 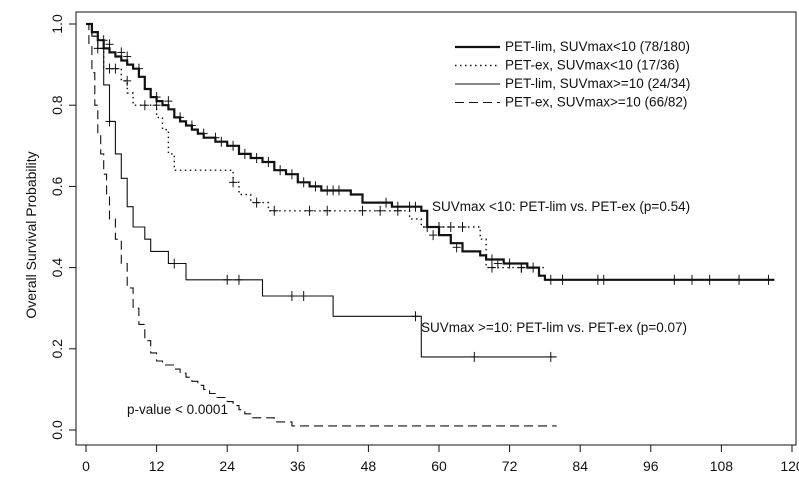 I want to click on y-tick-label: 0.6, so click(x=57, y=186).